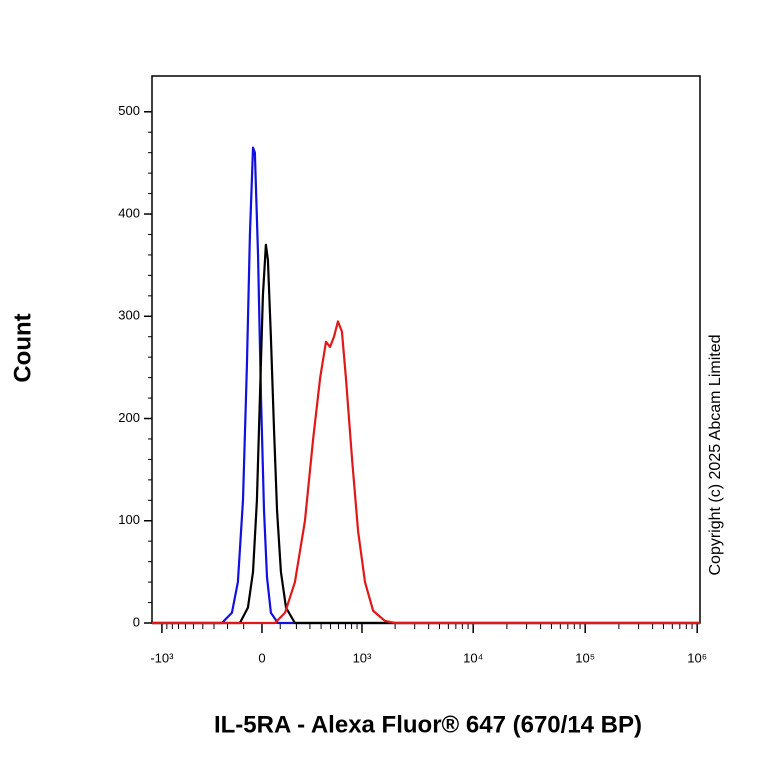  I want to click on y-axis-title: Count, so click(22, 347).